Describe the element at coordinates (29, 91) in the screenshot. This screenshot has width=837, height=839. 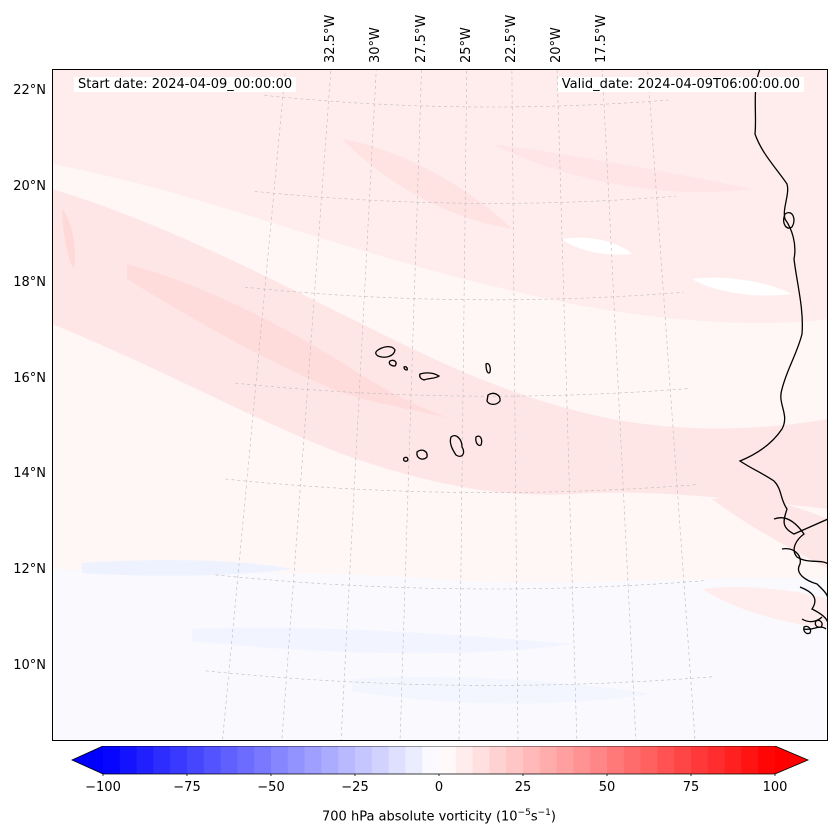
I see `latitude-tick-label: 22°N` at that location.